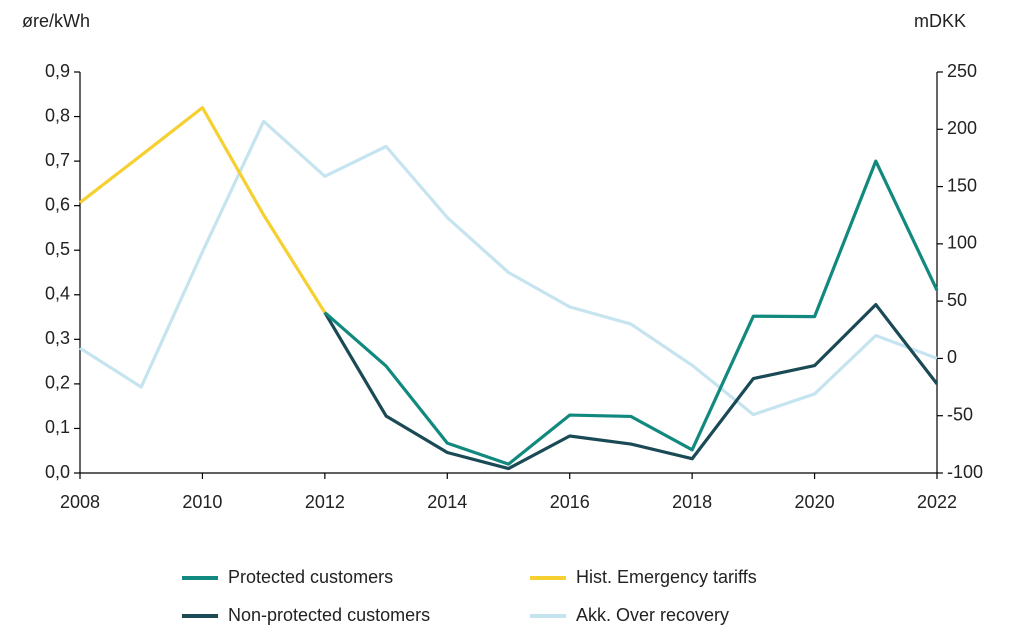 This screenshot has width=1012, height=628. Describe the element at coordinates (652, 615) in the screenshot. I see `legend-label: Akk. Over recovery` at that location.